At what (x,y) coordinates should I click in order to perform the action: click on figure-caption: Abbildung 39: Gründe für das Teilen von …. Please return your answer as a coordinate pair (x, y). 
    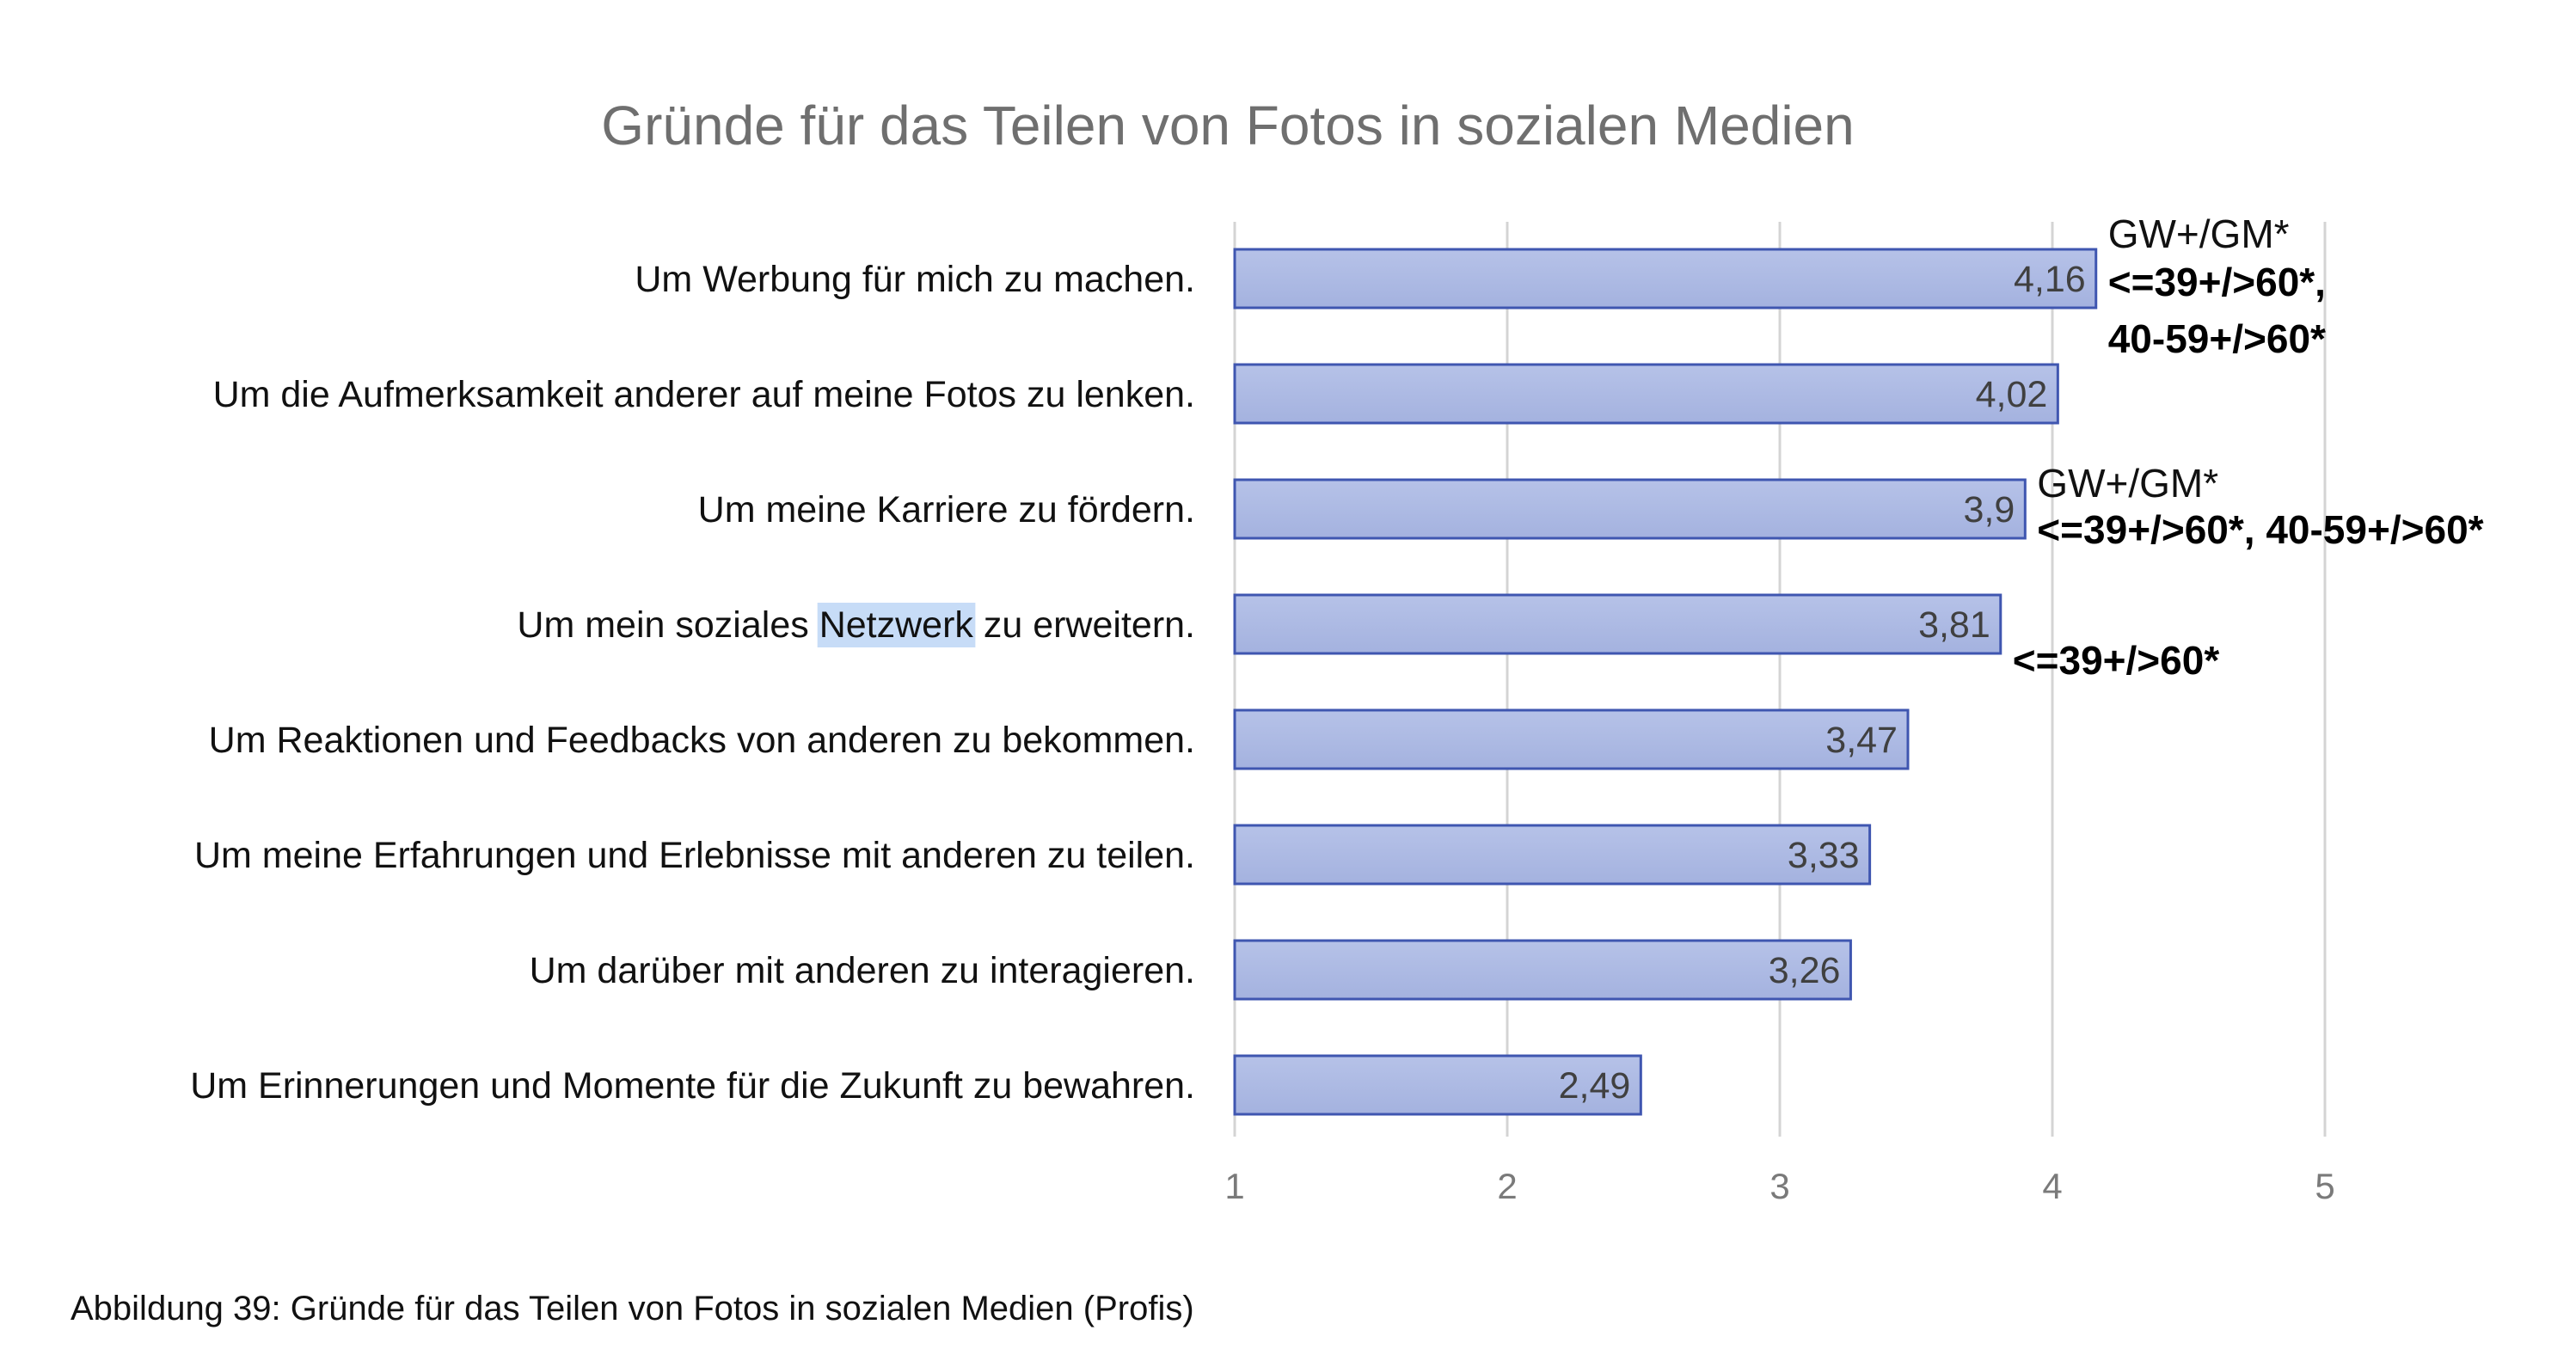
    Looking at the image, I should click on (632, 1308).